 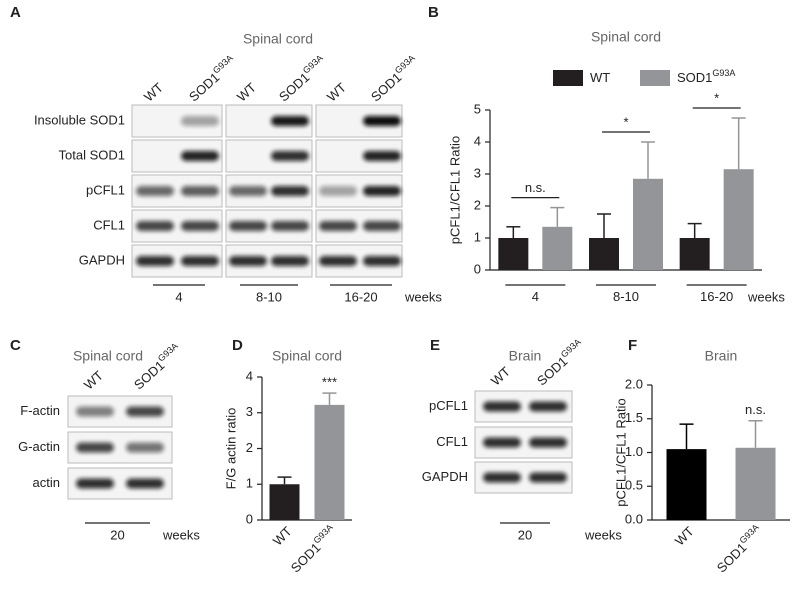 I want to click on significance-label: *, so click(x=625, y=121).